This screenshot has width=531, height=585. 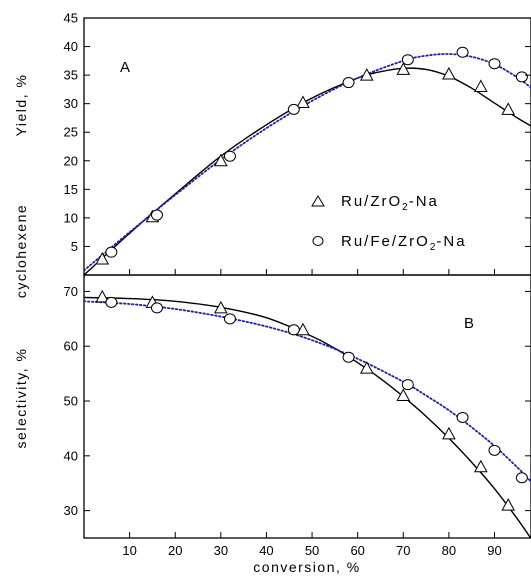 I want to click on panel-b-xtick-label: 30, so click(x=221, y=550).